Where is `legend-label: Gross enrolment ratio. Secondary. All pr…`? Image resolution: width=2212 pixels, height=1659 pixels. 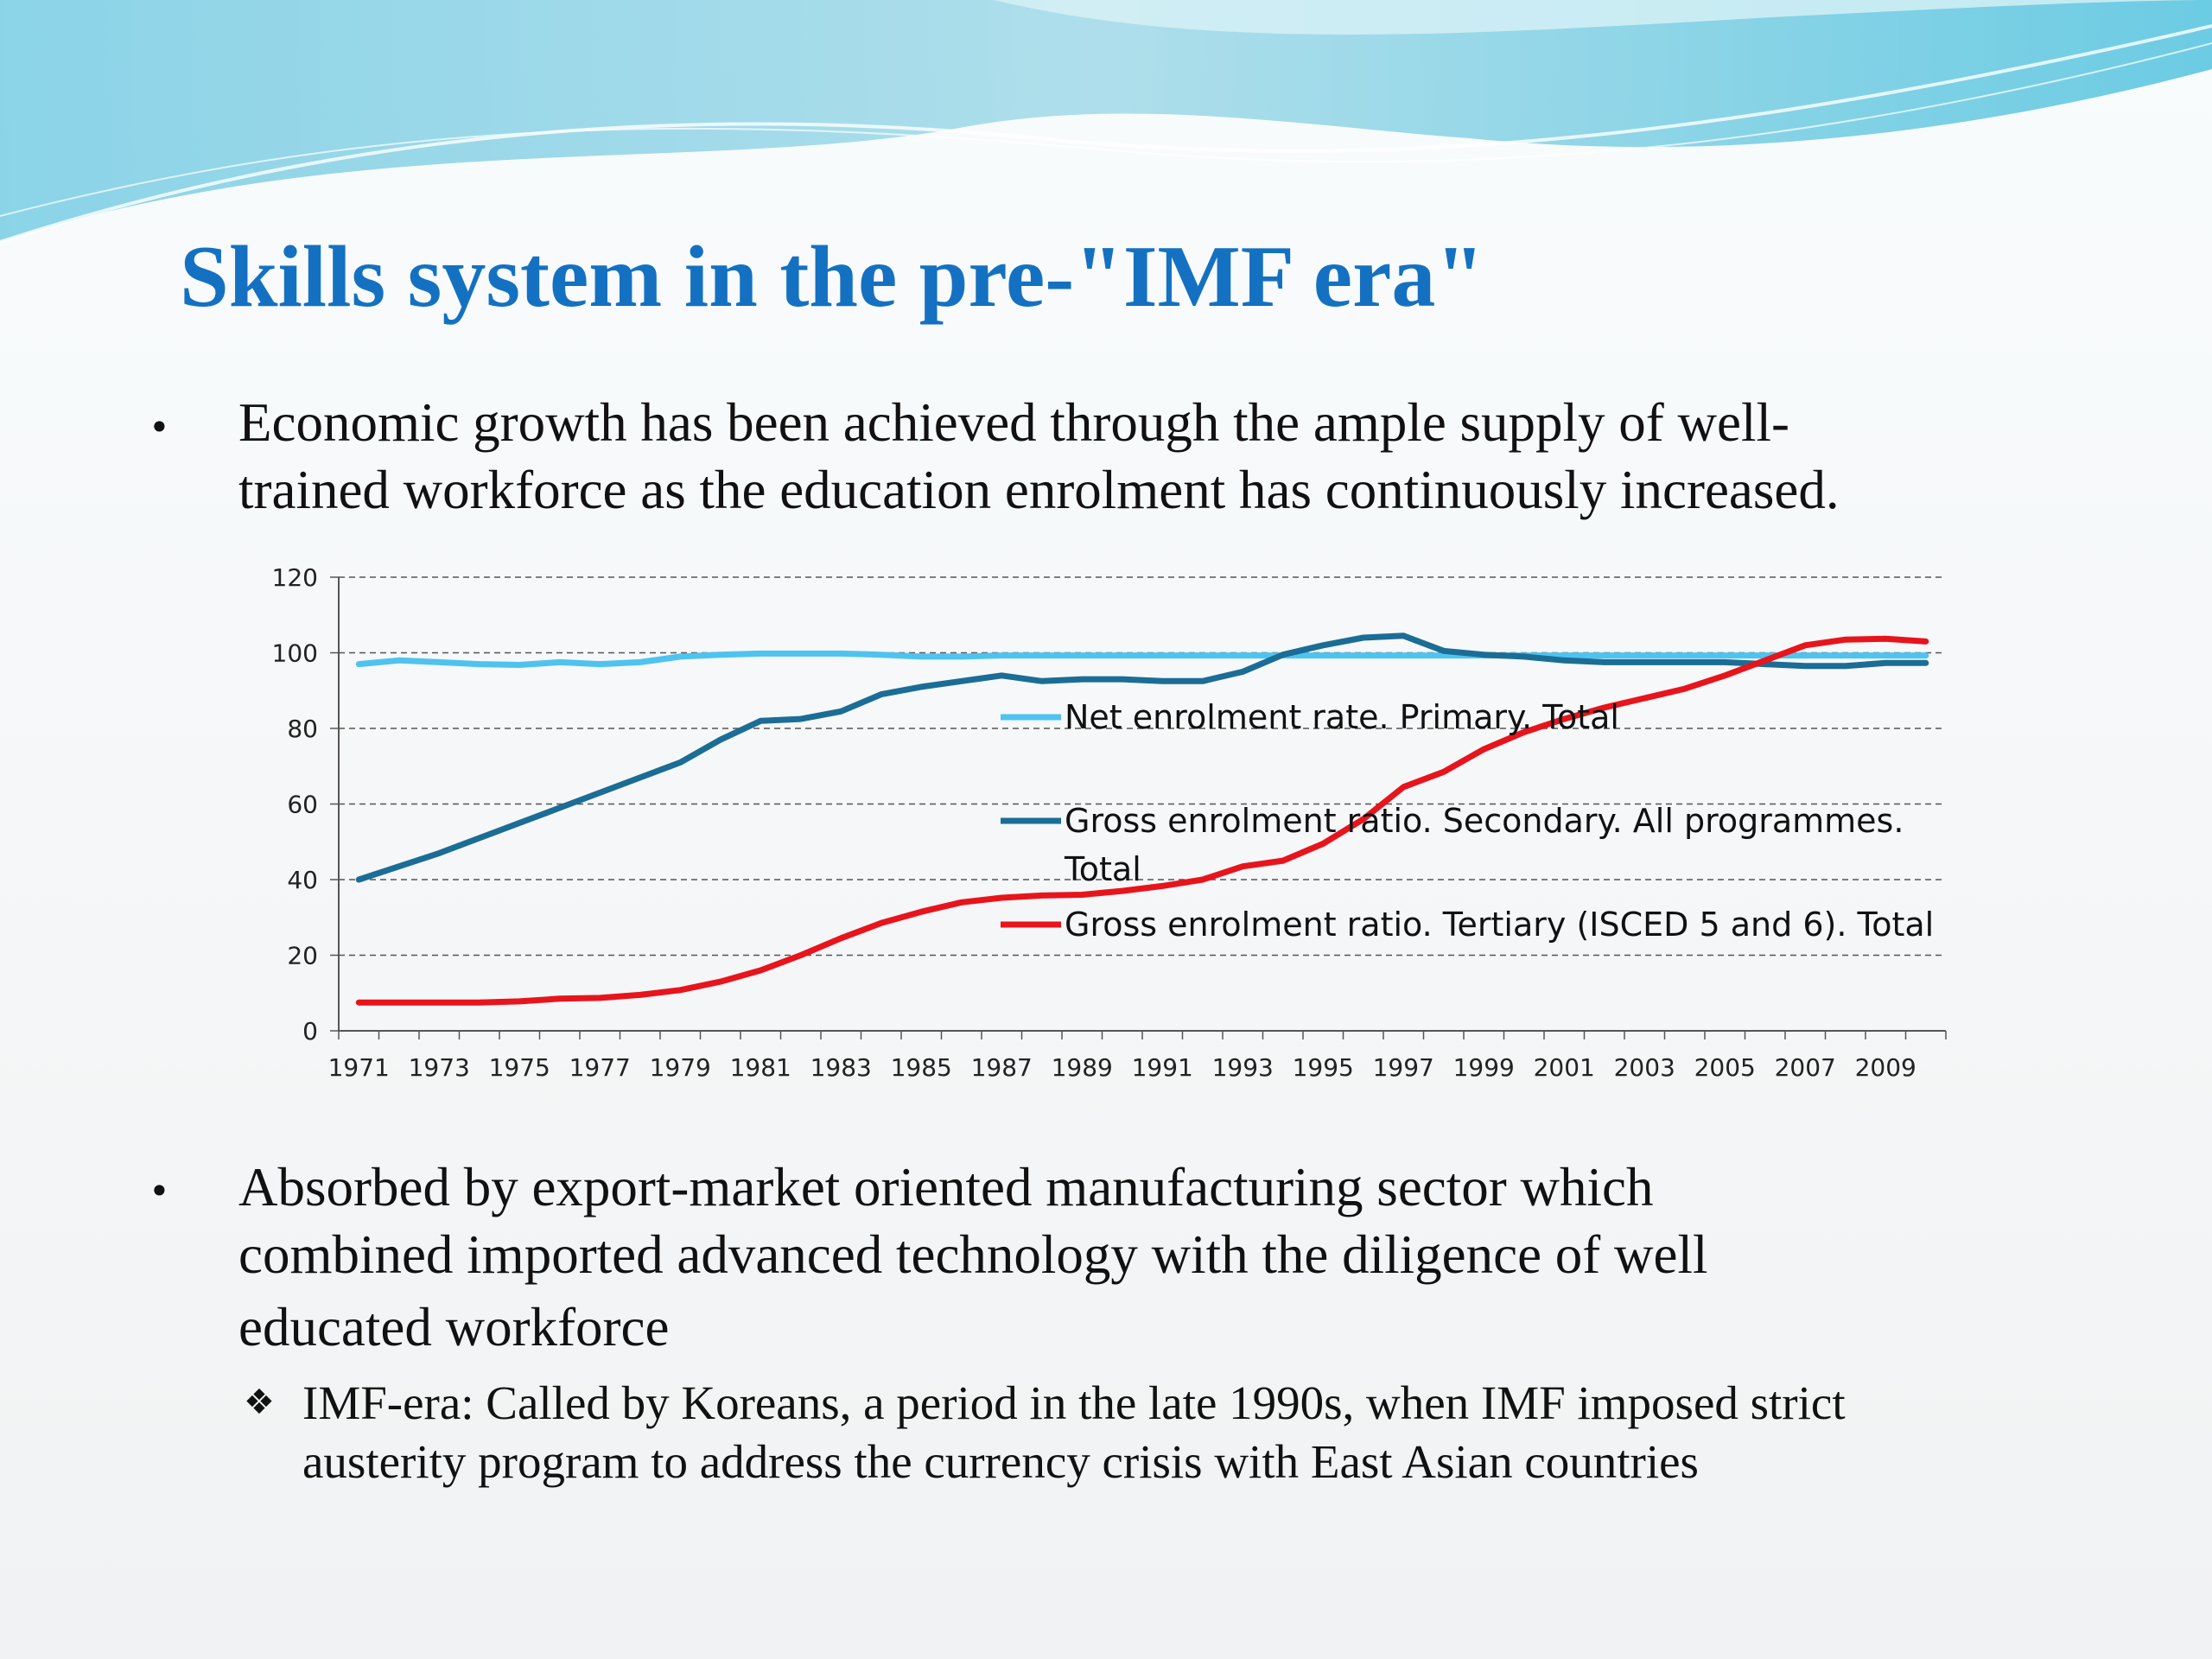
legend-label: Gross enrolment ratio. Secondary. All pr… is located at coordinates (1484, 821).